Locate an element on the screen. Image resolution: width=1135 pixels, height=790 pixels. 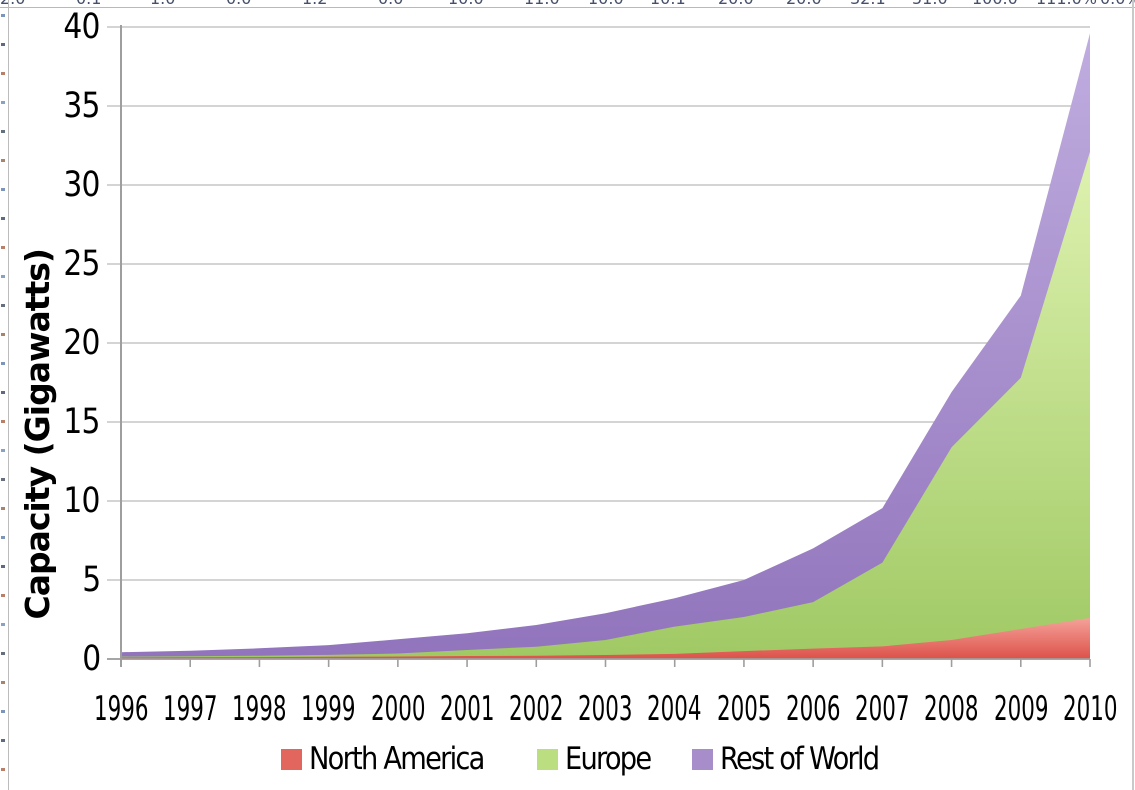
legend-label: Europe is located at coordinates (608, 759).